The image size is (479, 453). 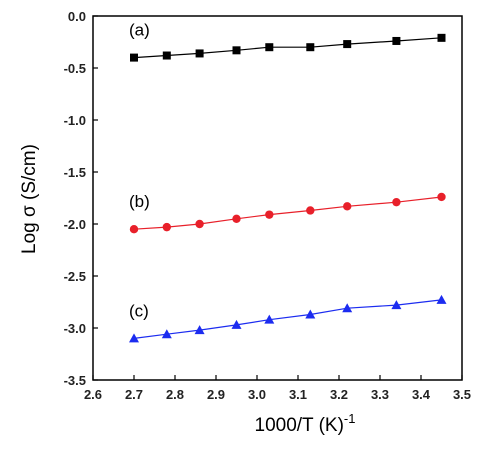 What do you see at coordinates (380, 394) in the screenshot?
I see `x-tick-label: 3.3` at bounding box center [380, 394].